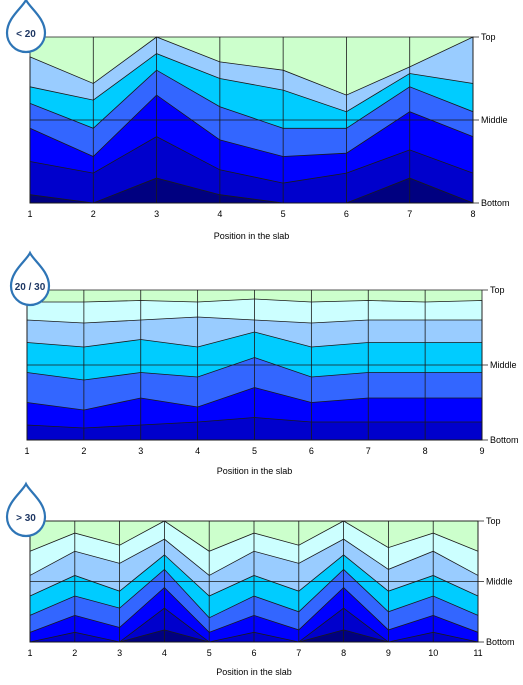 Image resolution: width=523 pixels, height=685 pixels. Describe the element at coordinates (30, 287) in the screenshot. I see `badge-label: 20 / 30` at that location.